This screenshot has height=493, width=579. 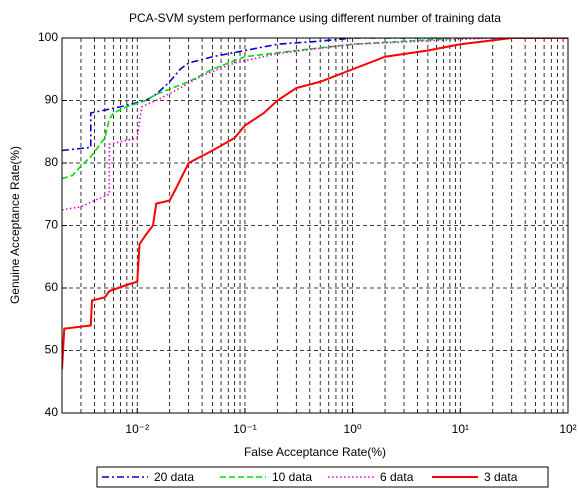 What do you see at coordinates (353, 429) in the screenshot?
I see `x-tick-label: 10⁰` at bounding box center [353, 429].